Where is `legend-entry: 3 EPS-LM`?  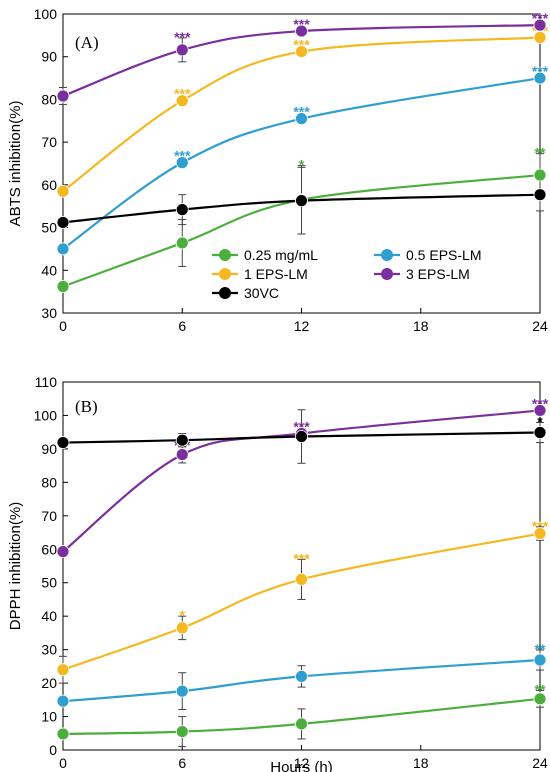
legend-entry: 3 EPS-LM is located at coordinates (438, 274).